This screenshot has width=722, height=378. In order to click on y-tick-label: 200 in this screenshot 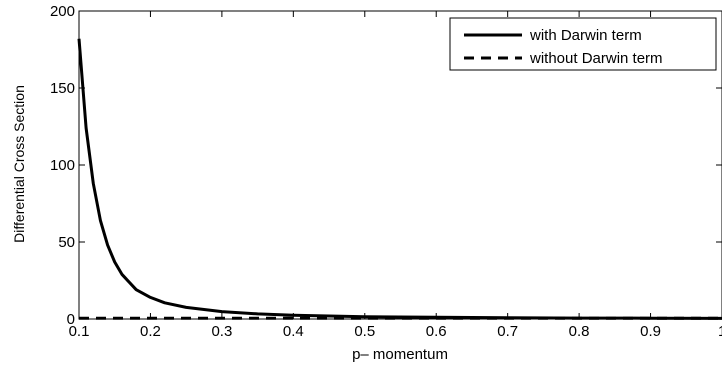, I will do `click(62, 11)`.